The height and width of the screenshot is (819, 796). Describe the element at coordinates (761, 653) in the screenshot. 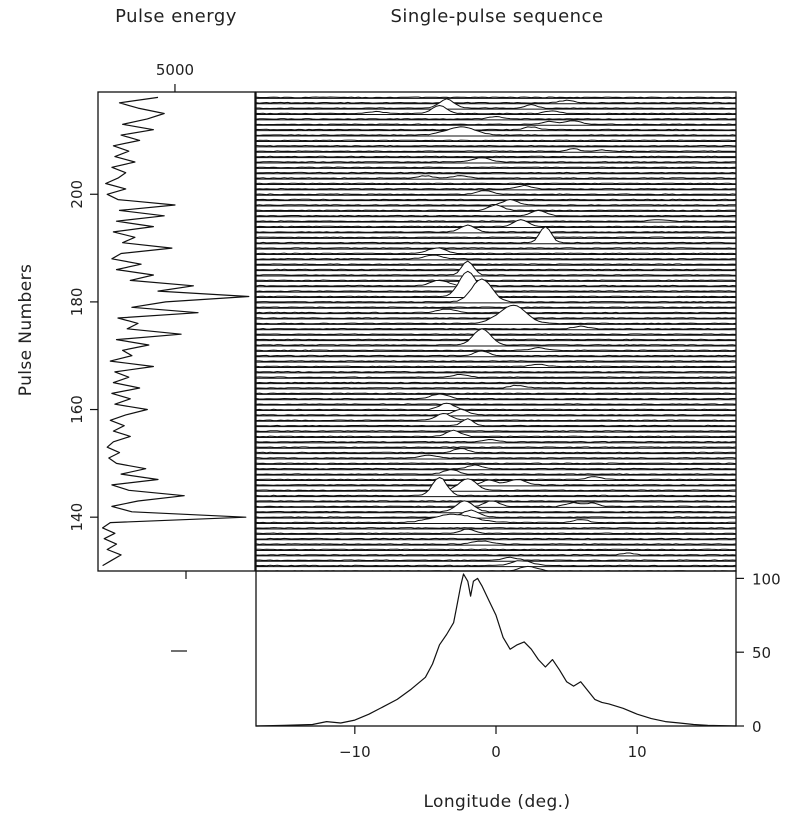

I see `intensity-tick-label: 50` at that location.